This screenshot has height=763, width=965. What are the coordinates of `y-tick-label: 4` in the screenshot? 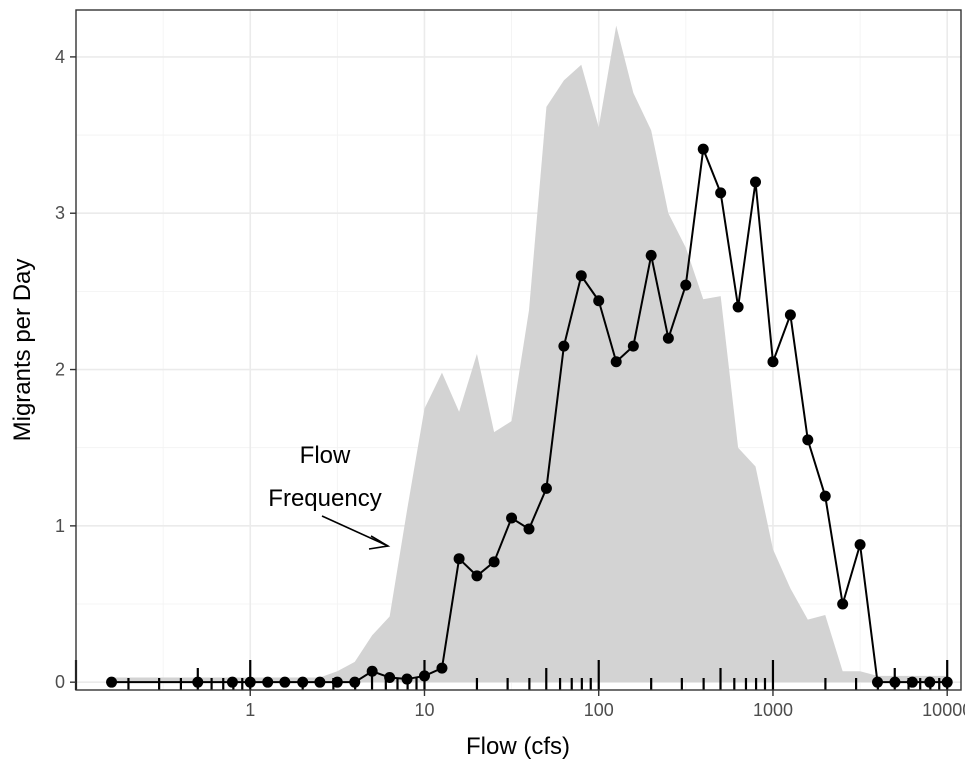 It's located at (60, 57).